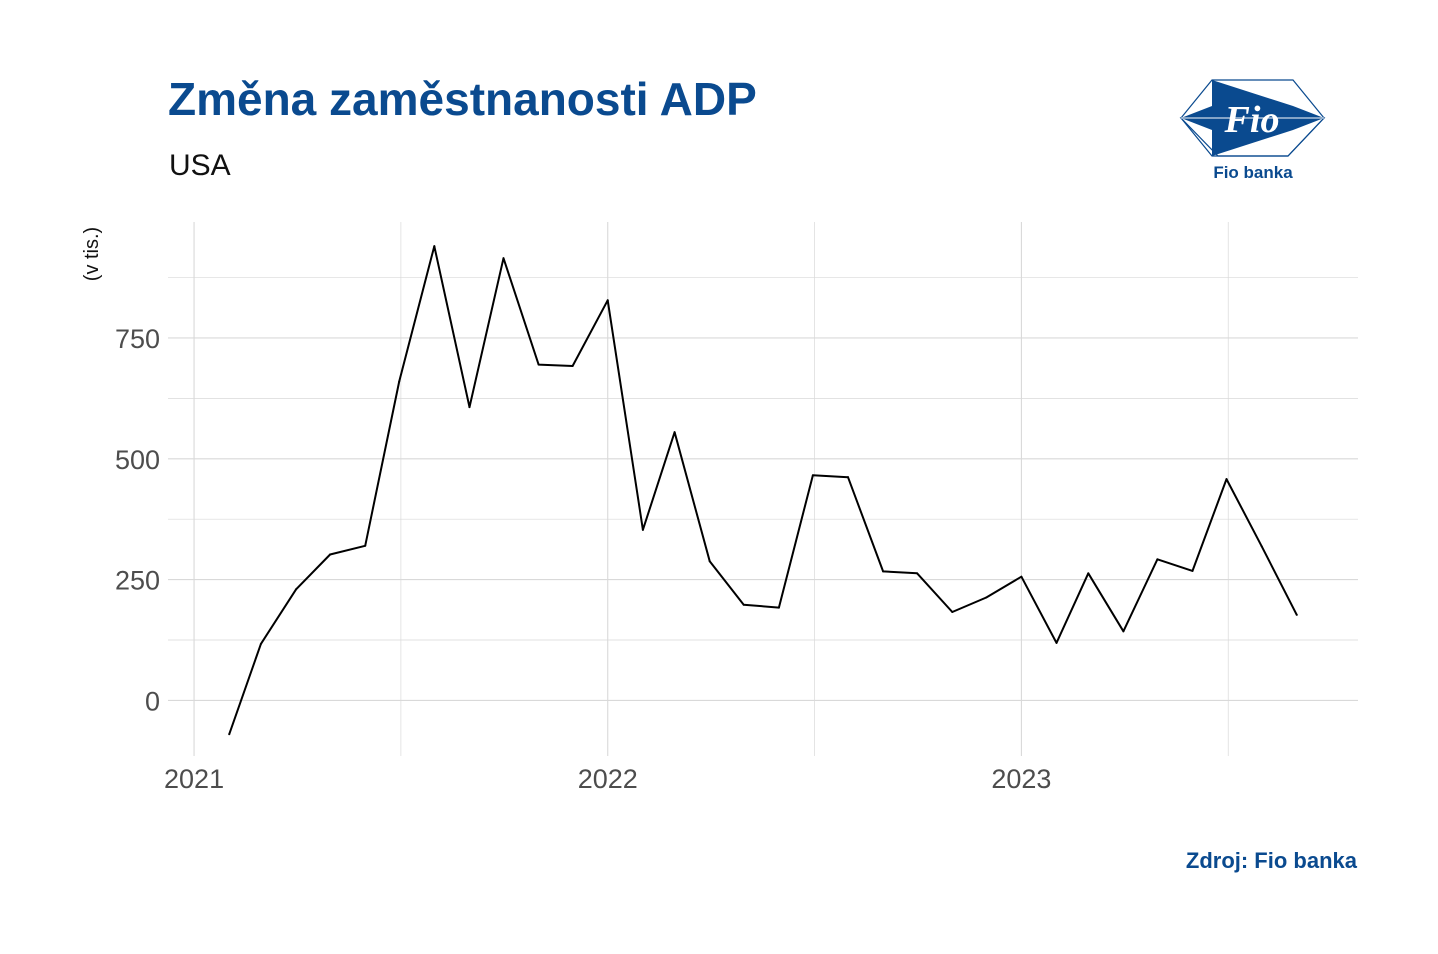 Image resolution: width=1438 pixels, height=954 pixels. I want to click on chart-title: Změna zaměstnanosti ADP, so click(462, 99).